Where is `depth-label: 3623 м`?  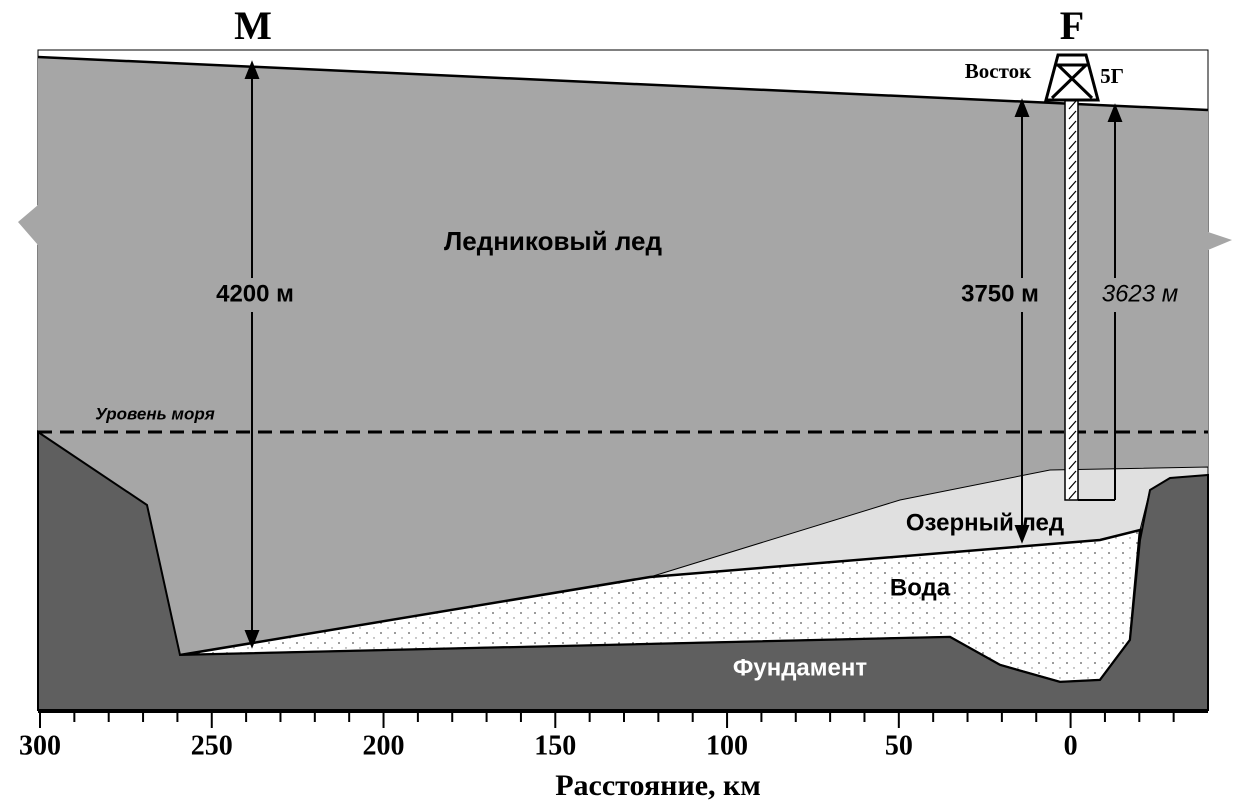 depth-label: 3623 м is located at coordinates (1140, 293).